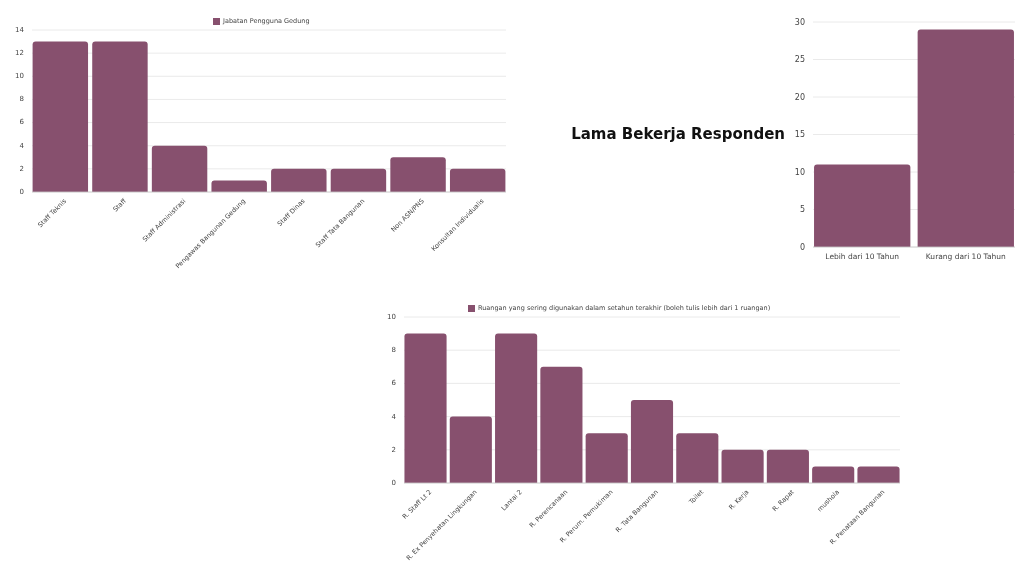  Describe the element at coordinates (802, 247) in the screenshot. I see `y-tick-label: 0` at that location.